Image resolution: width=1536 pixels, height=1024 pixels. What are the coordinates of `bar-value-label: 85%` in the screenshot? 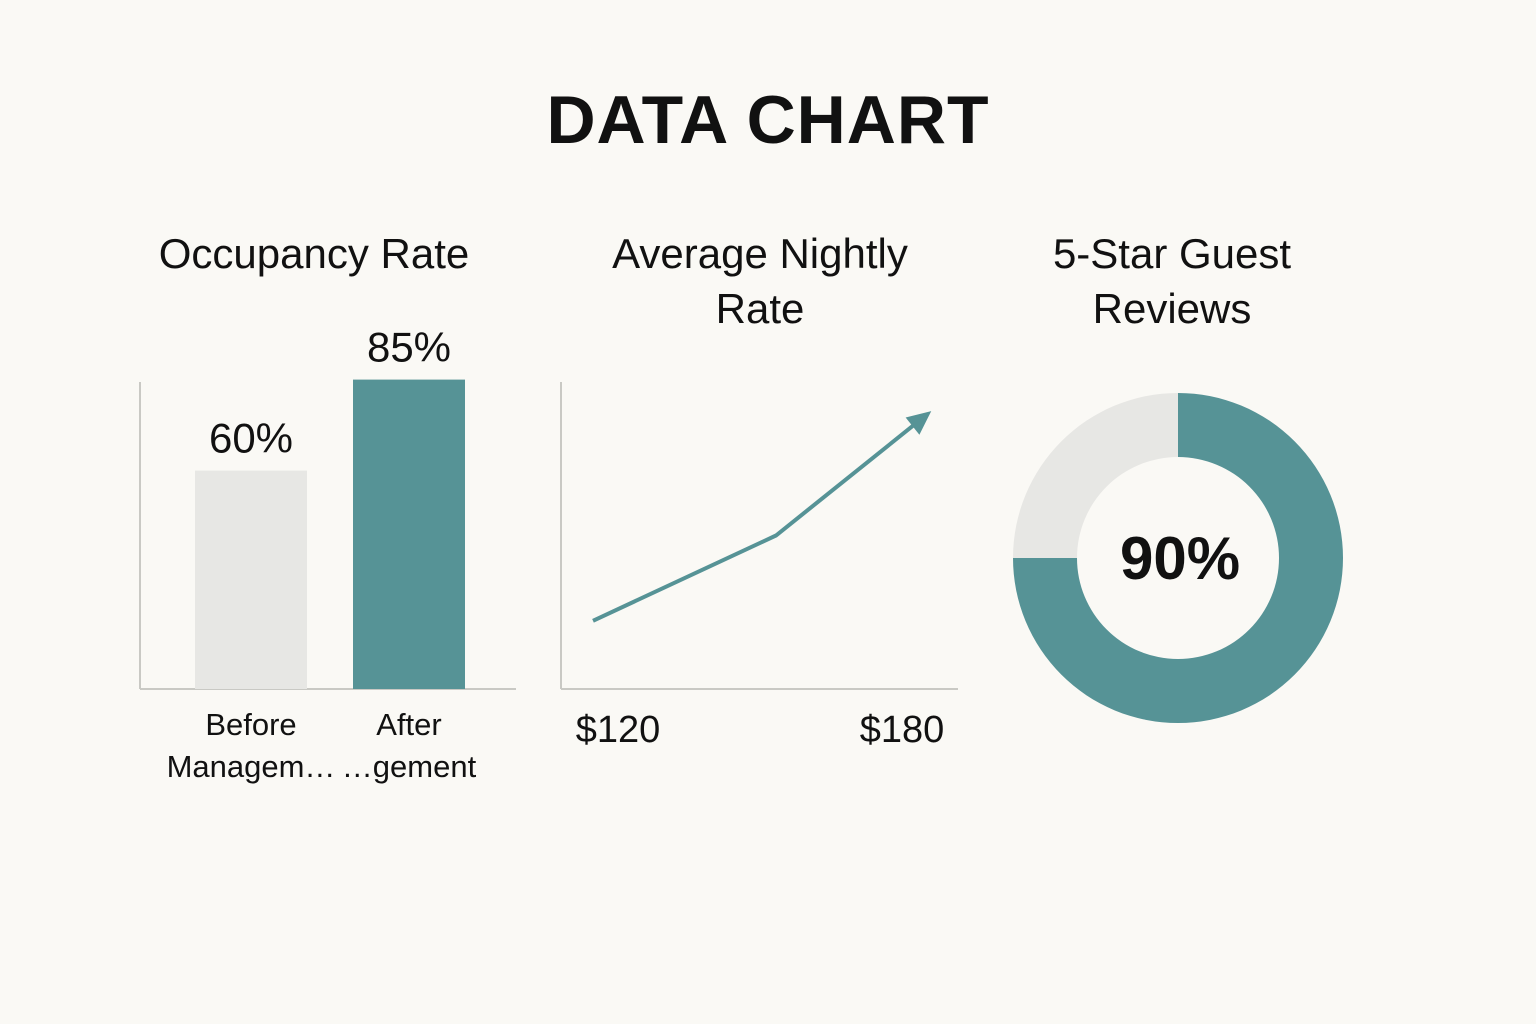 It's located at (409, 347).